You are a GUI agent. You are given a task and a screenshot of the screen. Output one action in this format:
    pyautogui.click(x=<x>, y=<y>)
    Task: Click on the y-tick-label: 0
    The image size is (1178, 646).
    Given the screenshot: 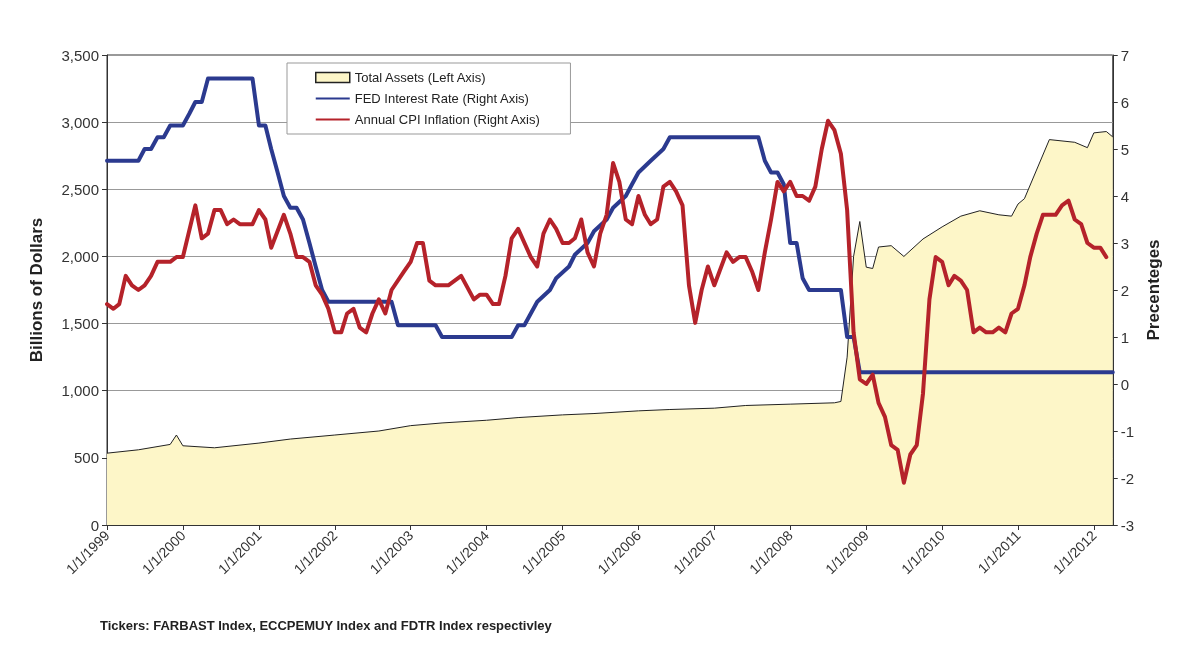 What is the action you would take?
    pyautogui.click(x=94, y=525)
    